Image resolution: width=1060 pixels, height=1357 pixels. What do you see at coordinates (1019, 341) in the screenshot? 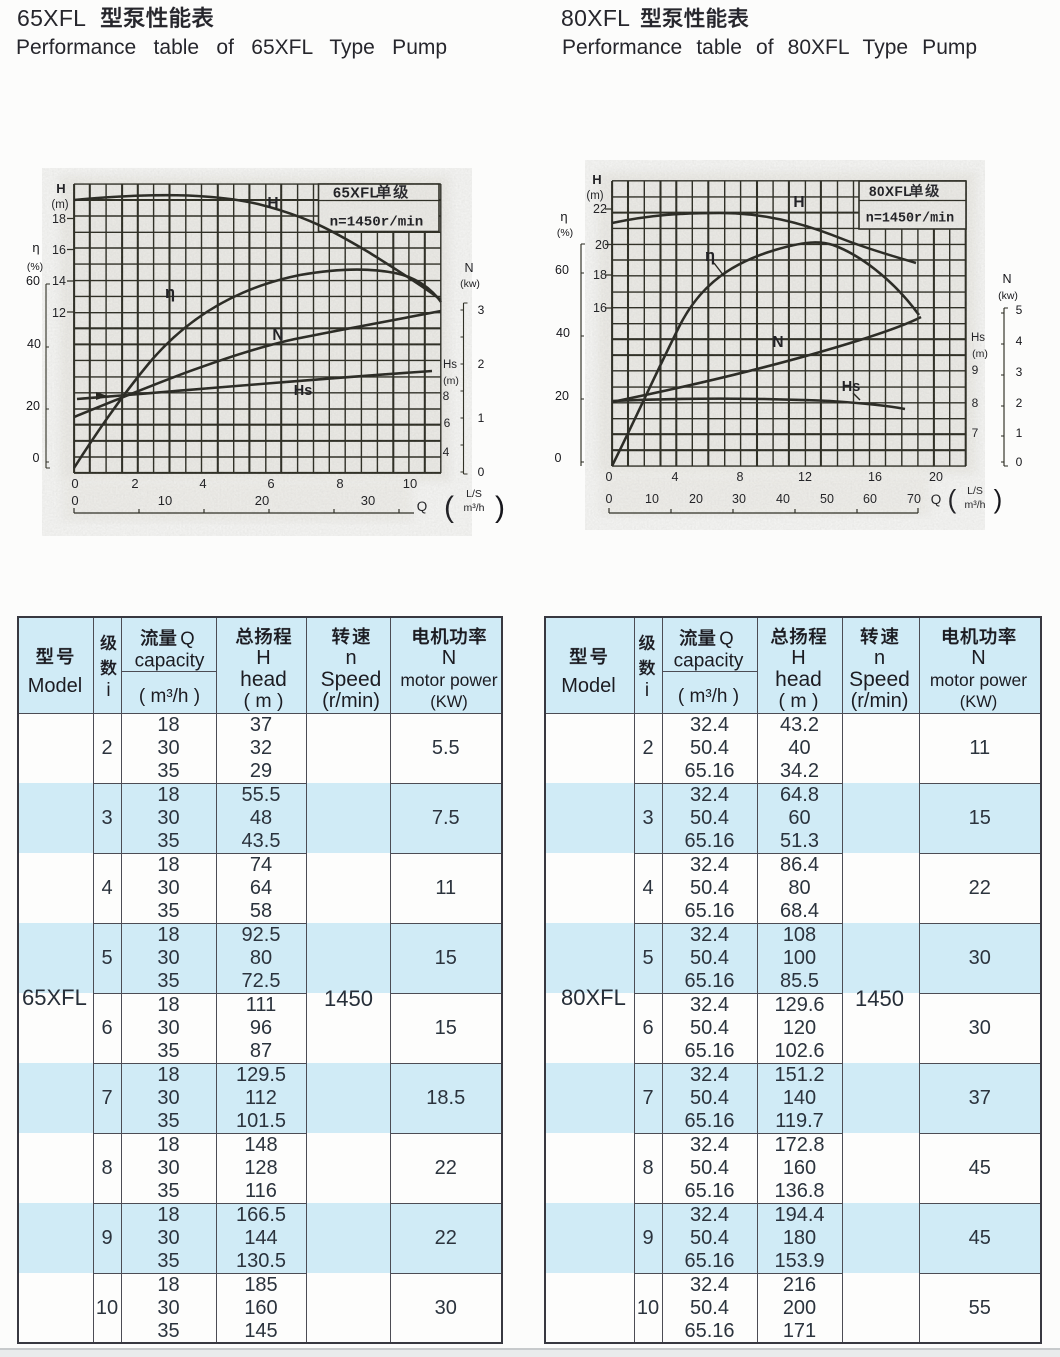
I see `svg-text: 4` at bounding box center [1019, 341].